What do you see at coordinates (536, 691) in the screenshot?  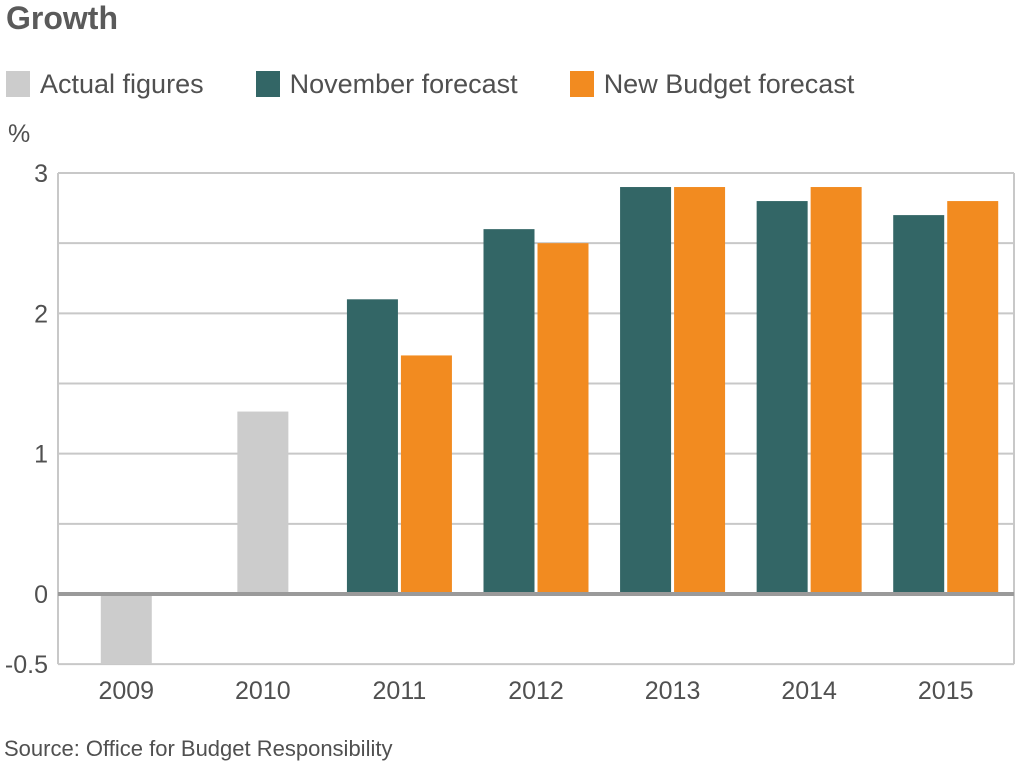 I see `x-tick-label: 2012` at bounding box center [536, 691].